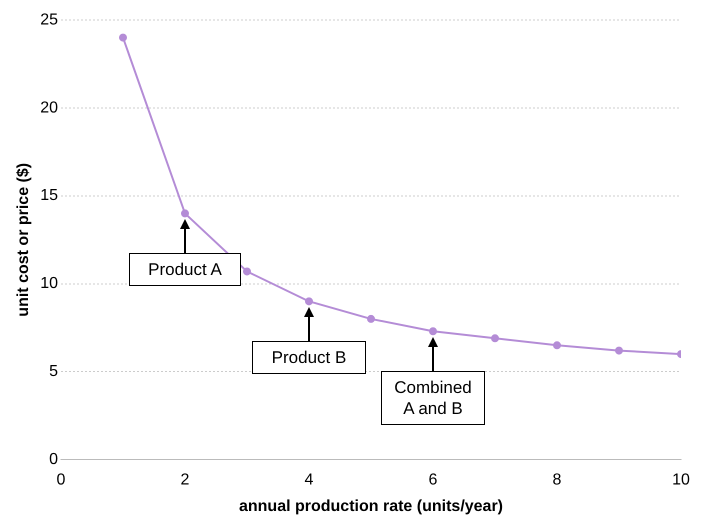 This screenshot has height=525, width=701. Describe the element at coordinates (371, 506) in the screenshot. I see `x-axis-title: annual production rate (units/year)` at that location.